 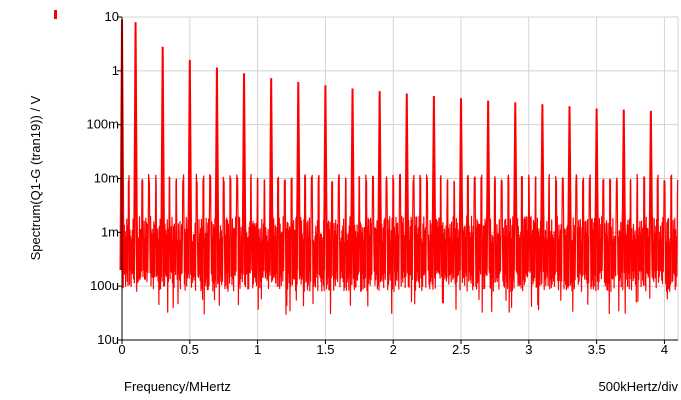 I want to click on y-tick-label: 100m, so click(x=102, y=124).